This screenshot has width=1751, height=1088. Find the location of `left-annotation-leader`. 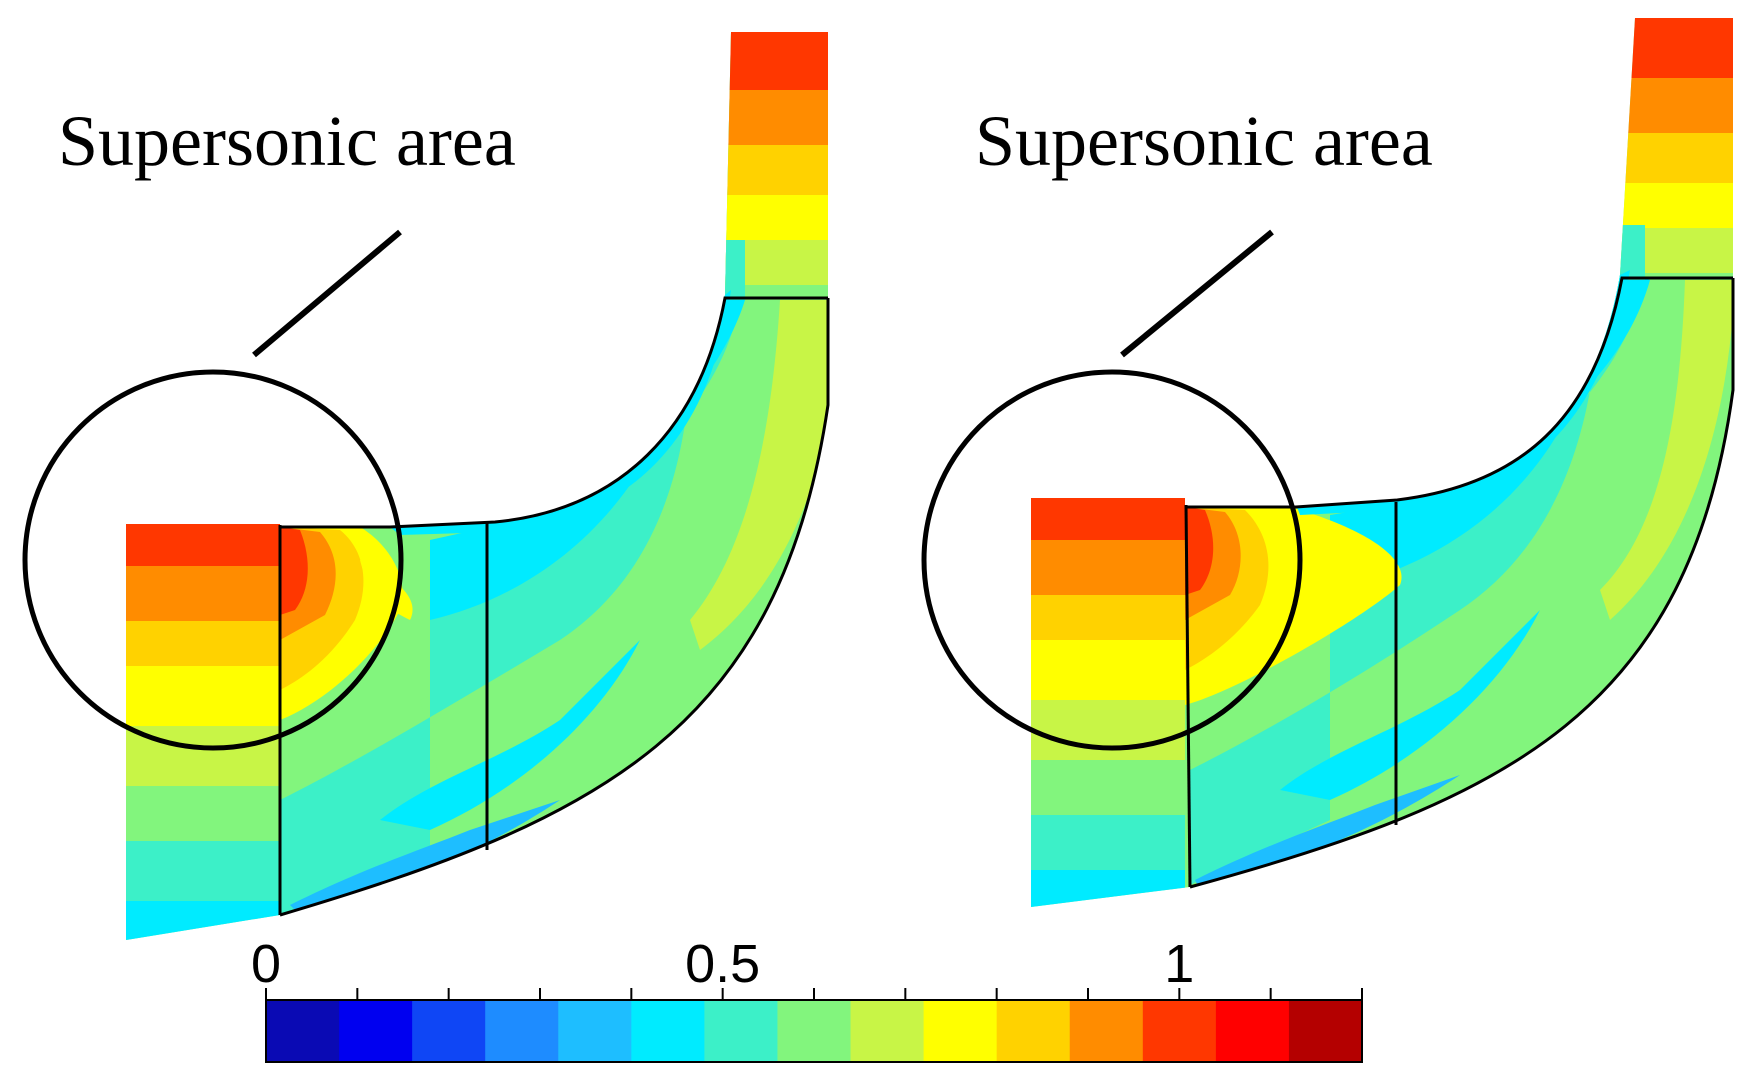

left-annotation-leader is located at coordinates (327, 293).